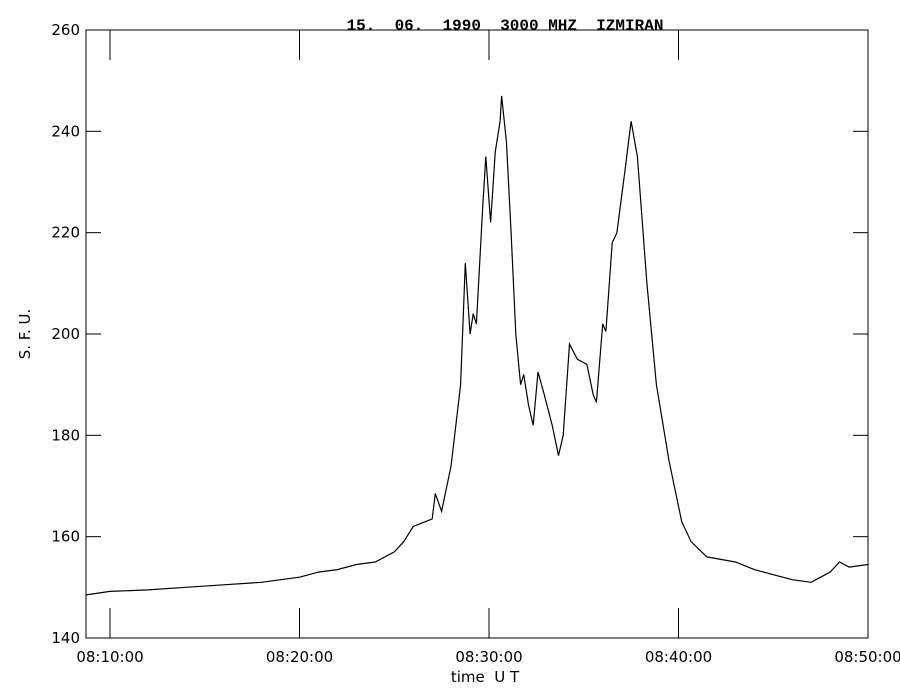 The image size is (900, 700). I want to click on y-axis-label: S. F. U., so click(25, 334).